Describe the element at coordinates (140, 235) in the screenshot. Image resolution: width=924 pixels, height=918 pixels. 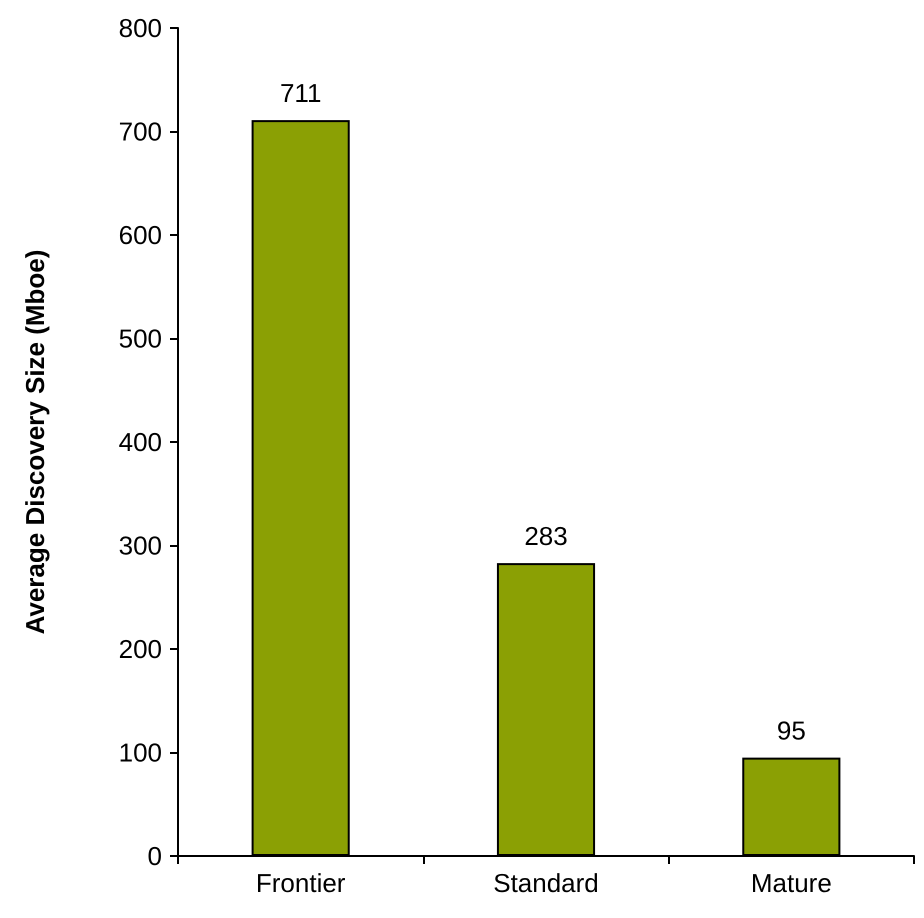
I see `y-tick-label: 600` at that location.